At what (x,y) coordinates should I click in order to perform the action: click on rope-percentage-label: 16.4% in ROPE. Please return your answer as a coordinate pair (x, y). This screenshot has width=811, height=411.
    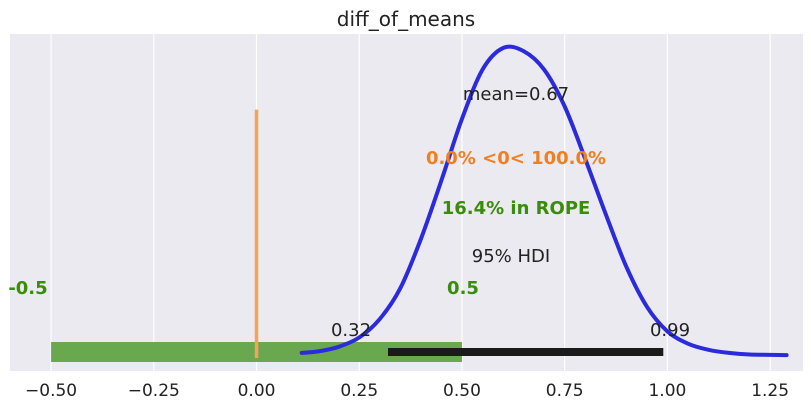
    Looking at the image, I should click on (516, 208).